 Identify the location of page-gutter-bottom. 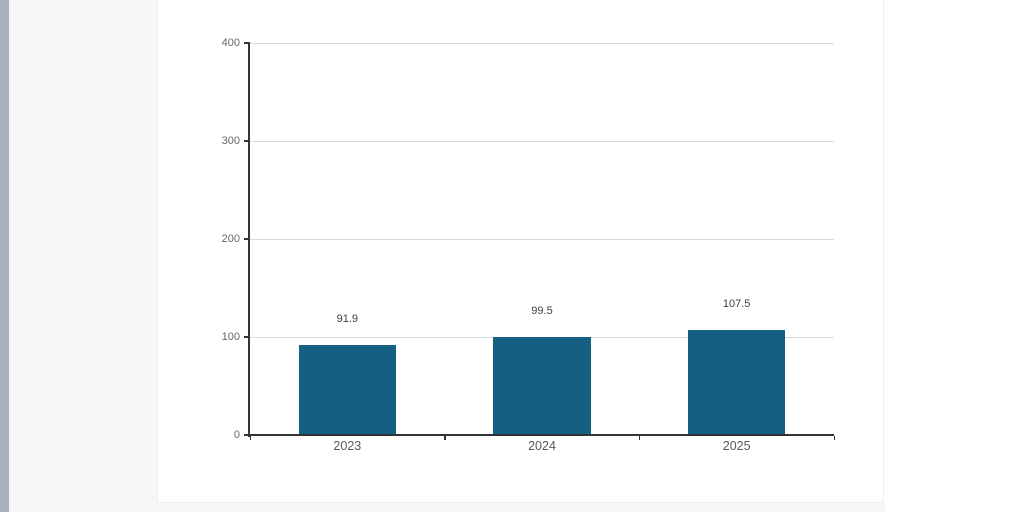
(447, 507).